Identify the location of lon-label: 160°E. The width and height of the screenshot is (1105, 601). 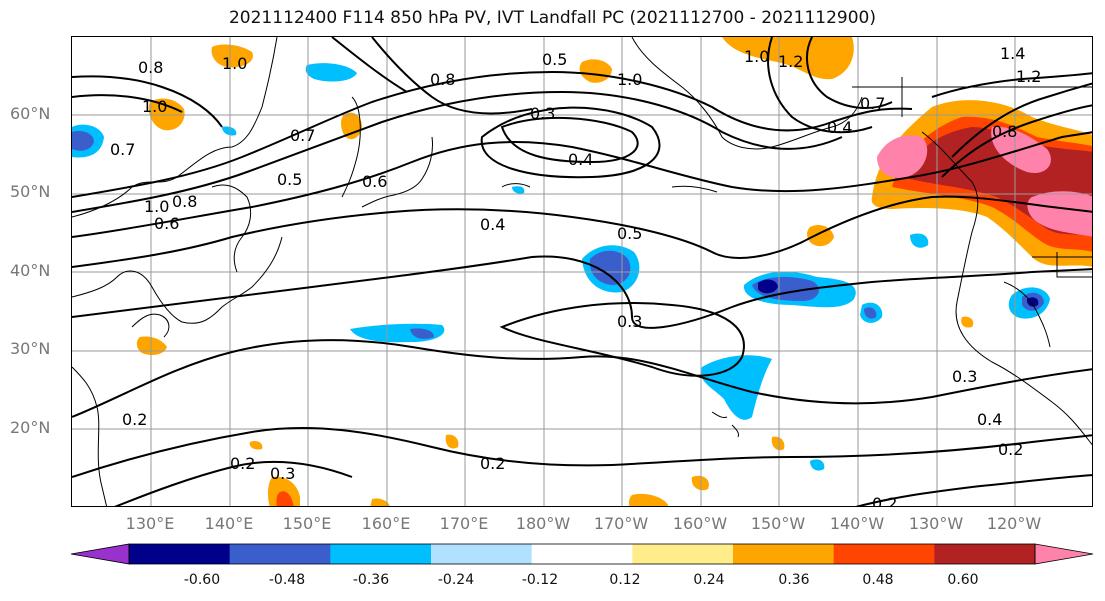
(386, 523).